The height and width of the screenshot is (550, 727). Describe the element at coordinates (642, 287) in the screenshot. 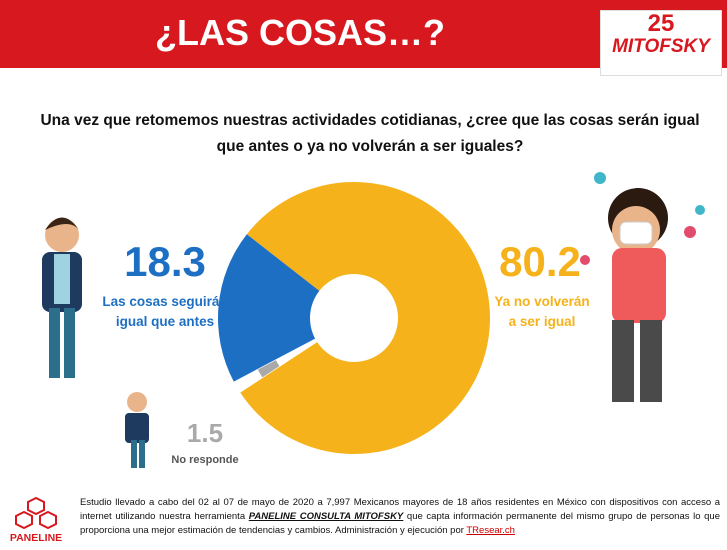

I see `figure-right` at that location.